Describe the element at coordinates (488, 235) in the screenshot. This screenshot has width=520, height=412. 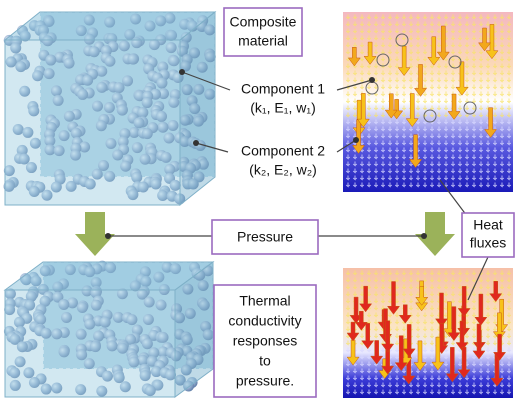
I see `heat-fluxes-box` at that location.